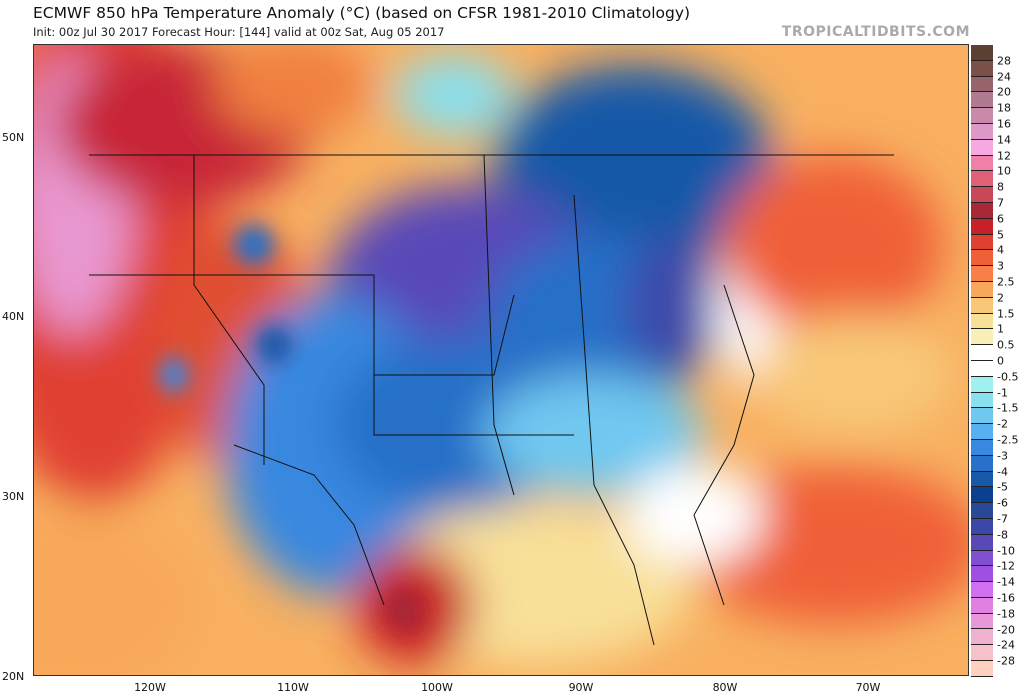 This screenshot has width=1024, height=696. What do you see at coordinates (1006, 314) in the screenshot?
I see `colorbar-label: 1.5` at bounding box center [1006, 314].